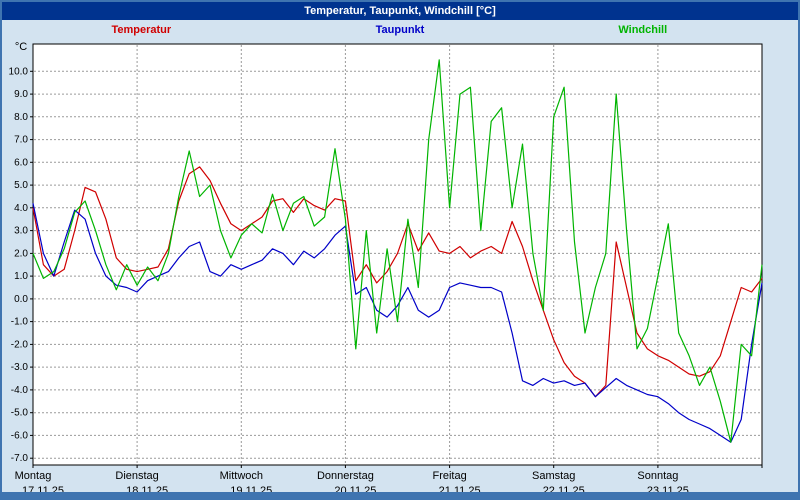  I want to click on day-name-label: Sonntag, so click(657, 476).